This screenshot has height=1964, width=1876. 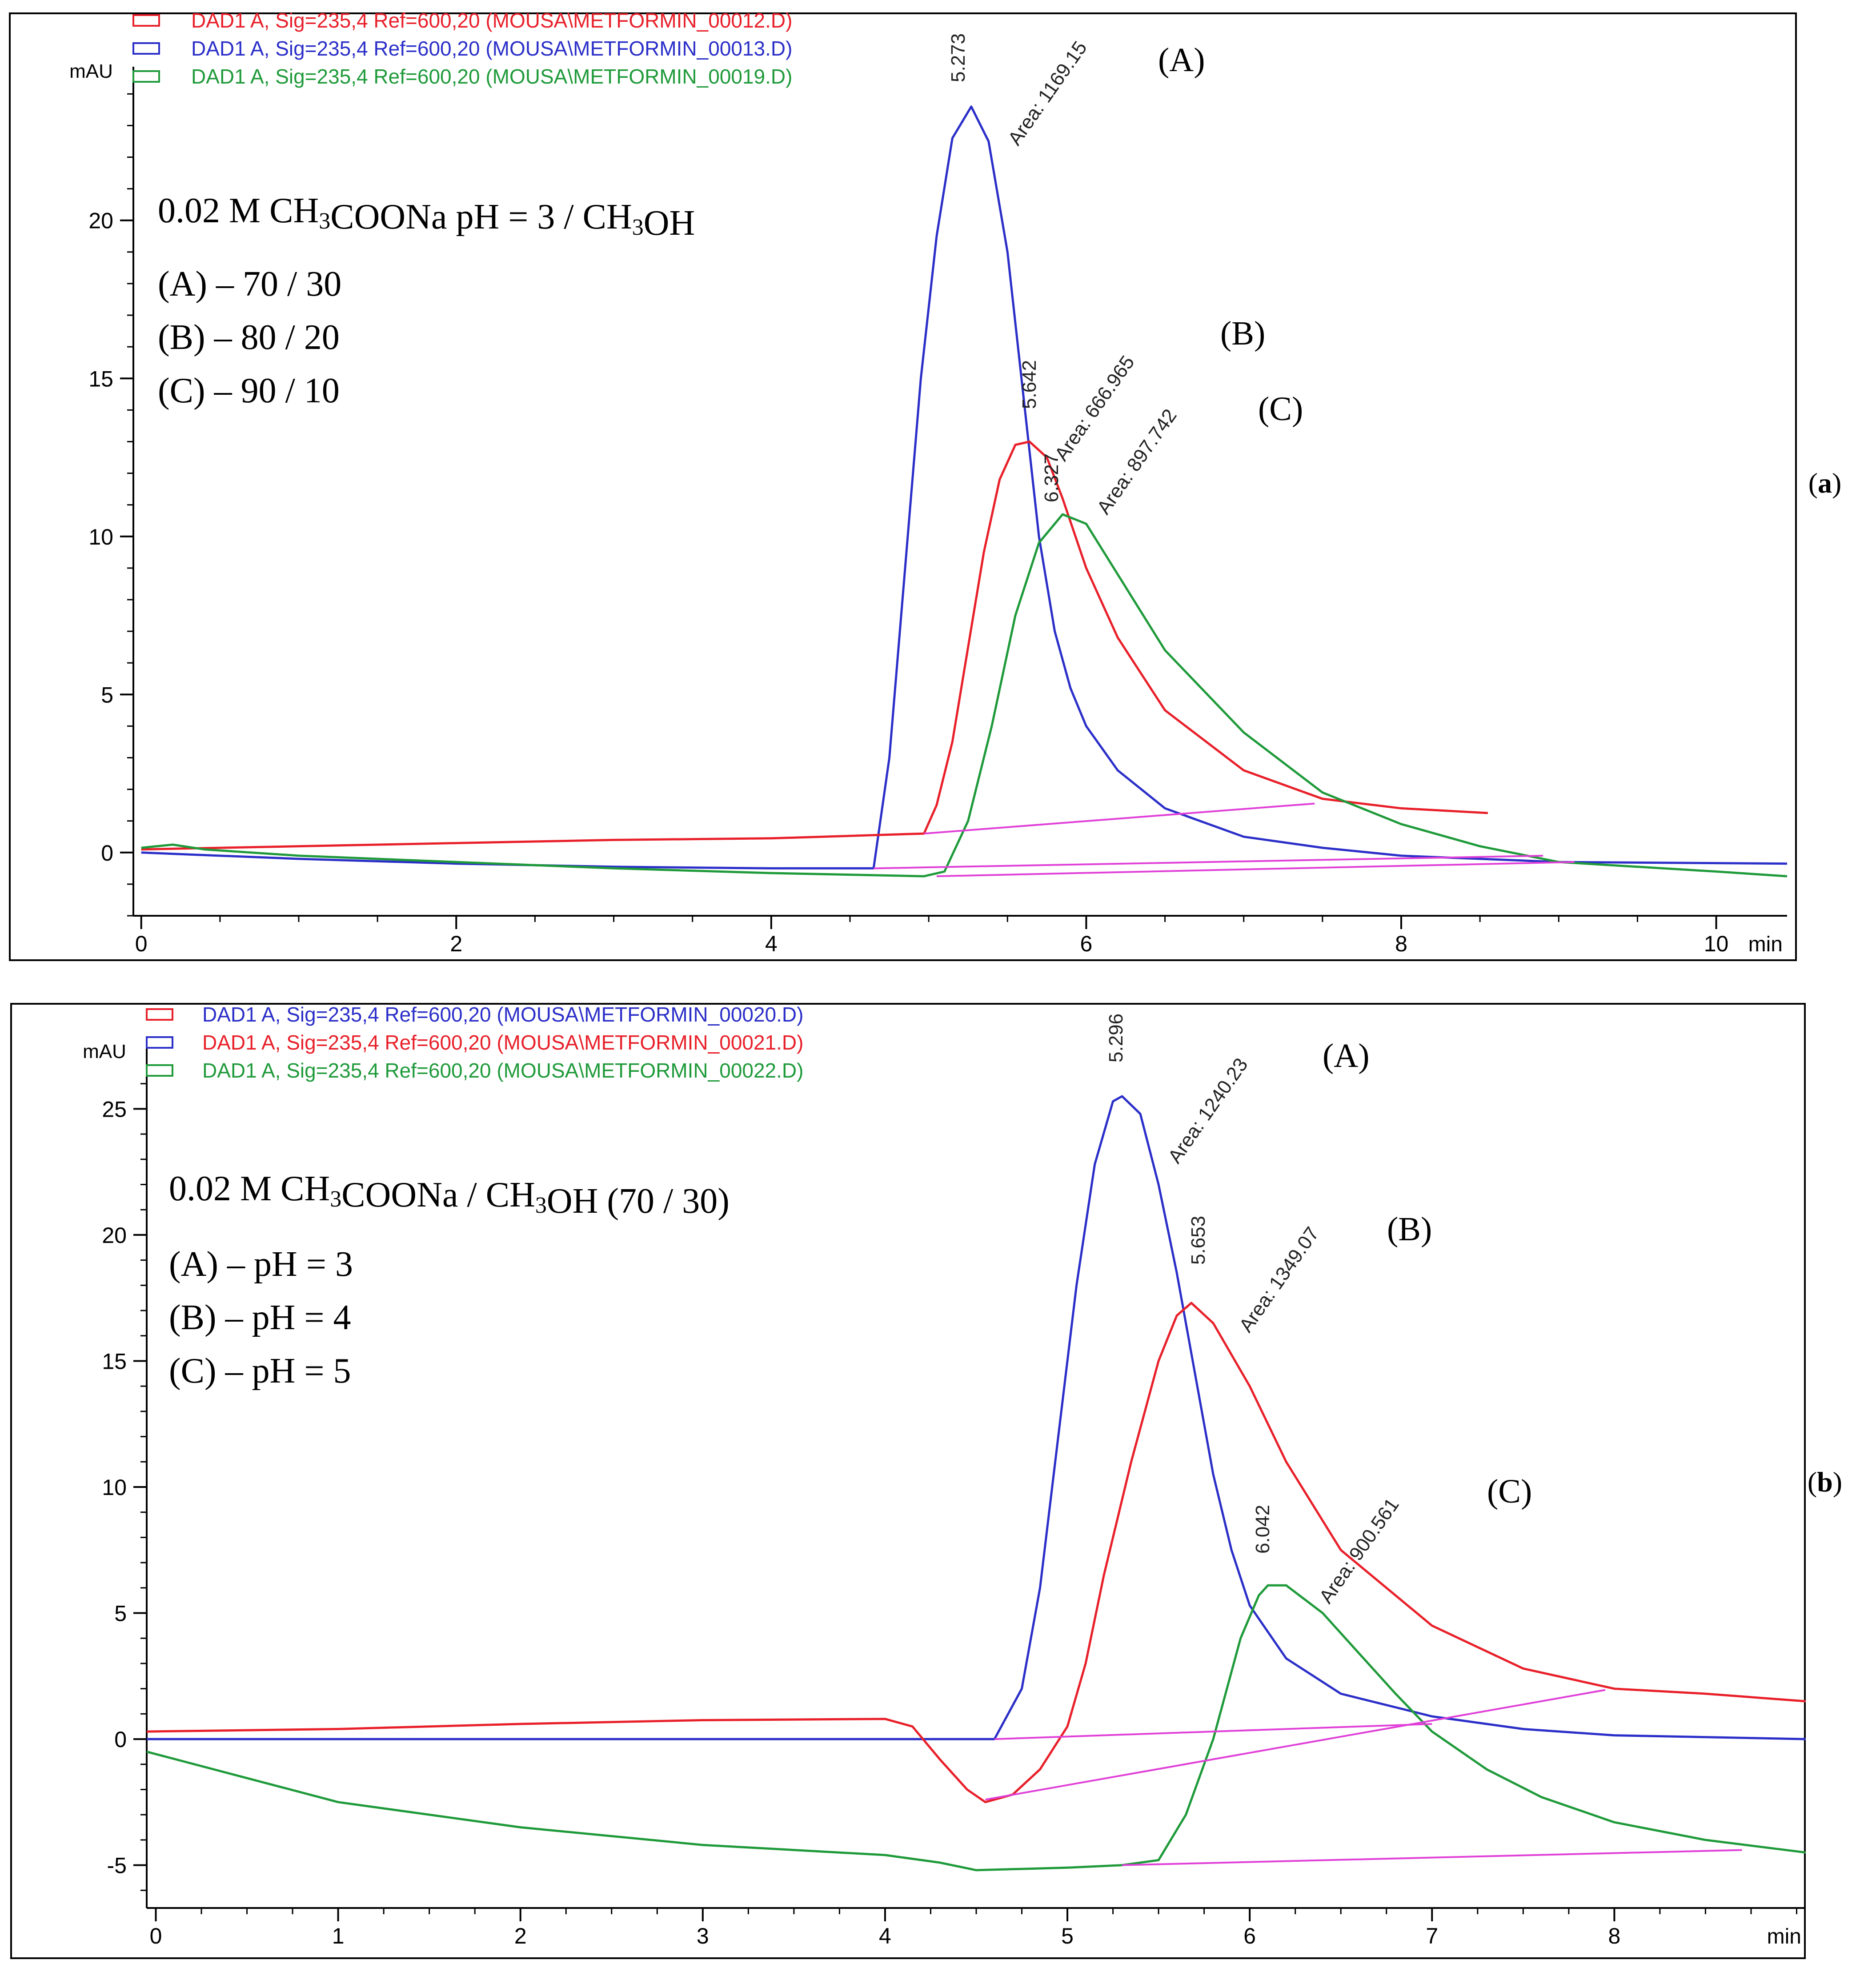 I want to click on peak-retention-time: 5.642, so click(x=1029, y=384).